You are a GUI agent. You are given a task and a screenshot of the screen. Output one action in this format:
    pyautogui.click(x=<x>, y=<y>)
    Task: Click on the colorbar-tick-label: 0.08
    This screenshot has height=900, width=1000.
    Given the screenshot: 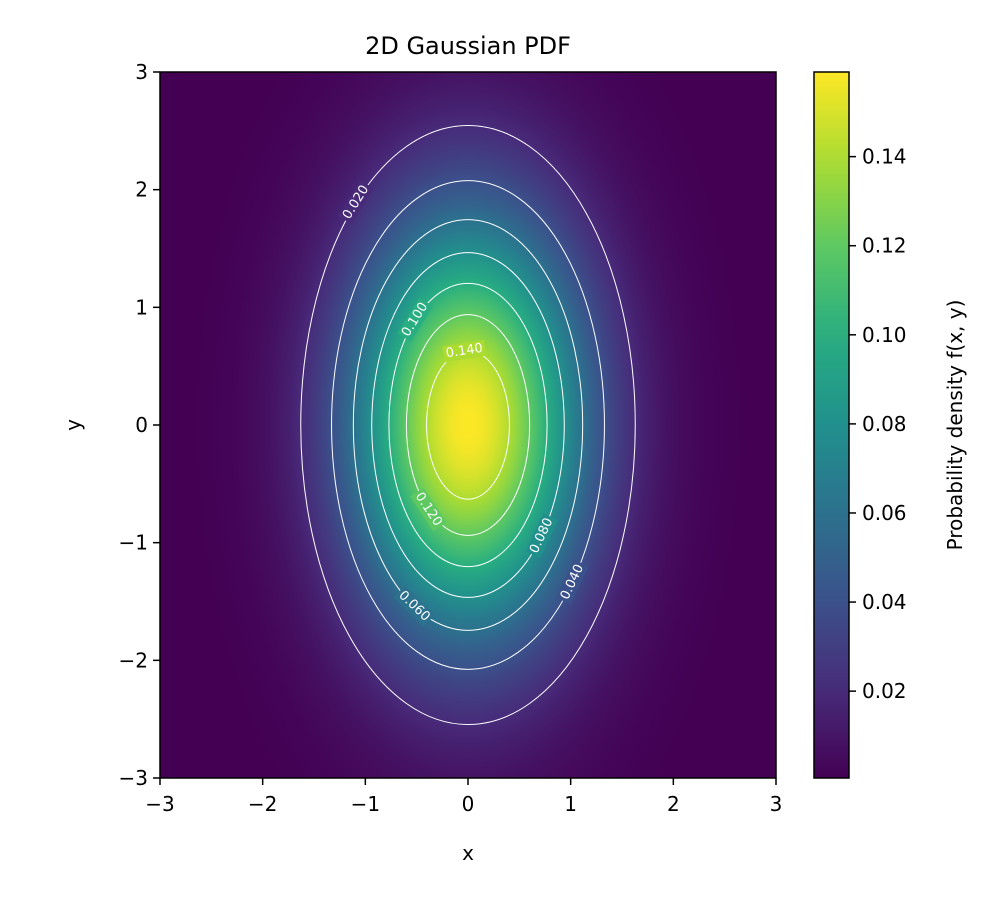 What is the action you would take?
    pyautogui.click(x=884, y=424)
    